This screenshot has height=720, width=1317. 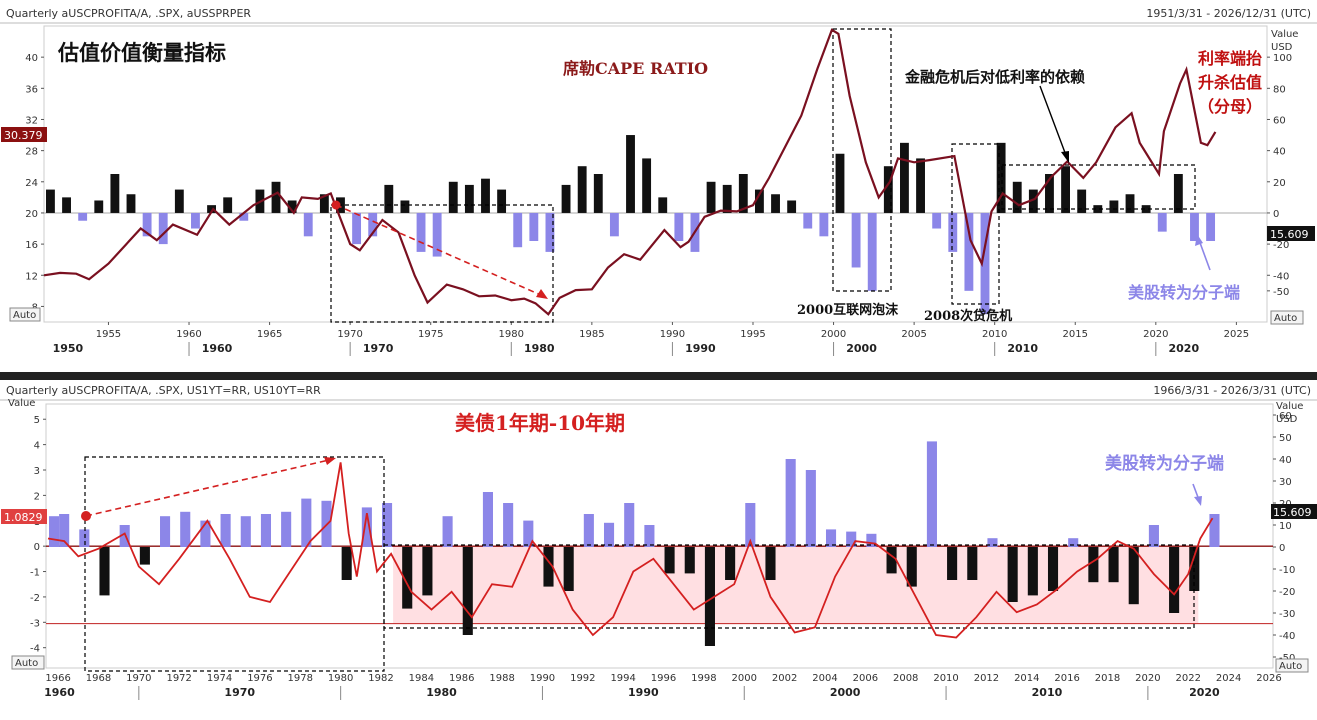 I want to click on top-left-tick: 12, so click(x=31, y=276).